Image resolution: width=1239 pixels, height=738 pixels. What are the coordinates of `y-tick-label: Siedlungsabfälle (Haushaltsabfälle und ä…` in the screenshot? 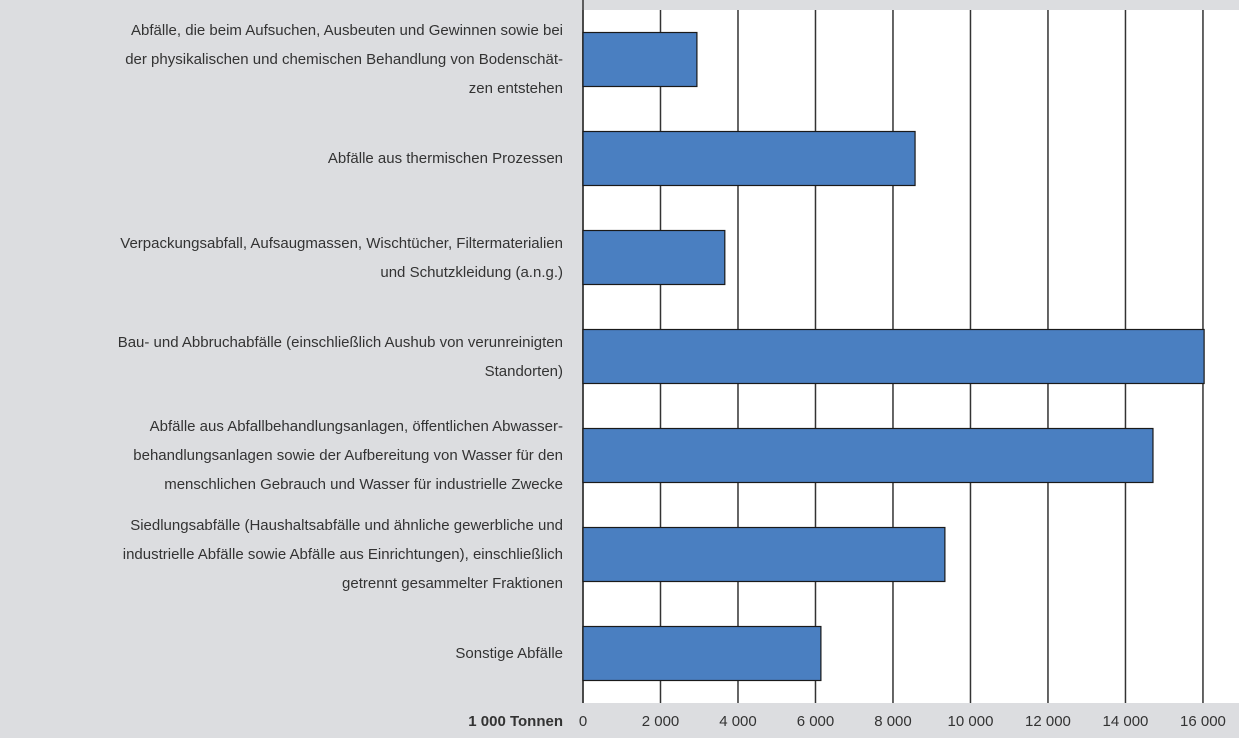 It's located at (342, 554).